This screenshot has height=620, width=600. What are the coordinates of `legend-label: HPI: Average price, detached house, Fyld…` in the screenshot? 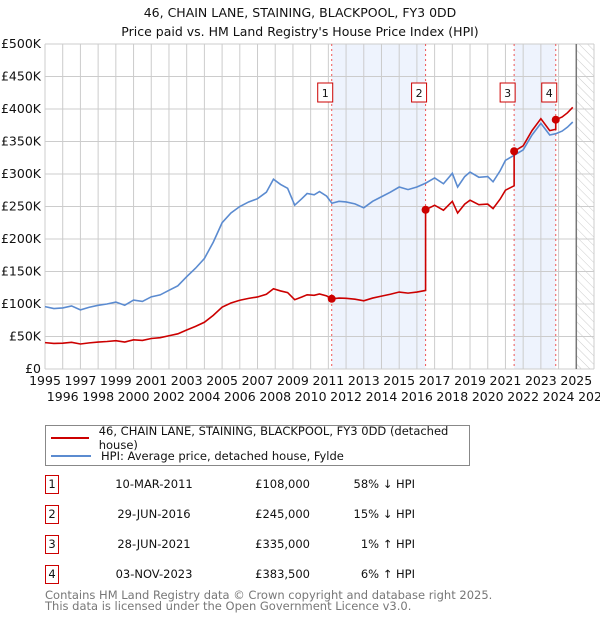 It's located at (222, 456).